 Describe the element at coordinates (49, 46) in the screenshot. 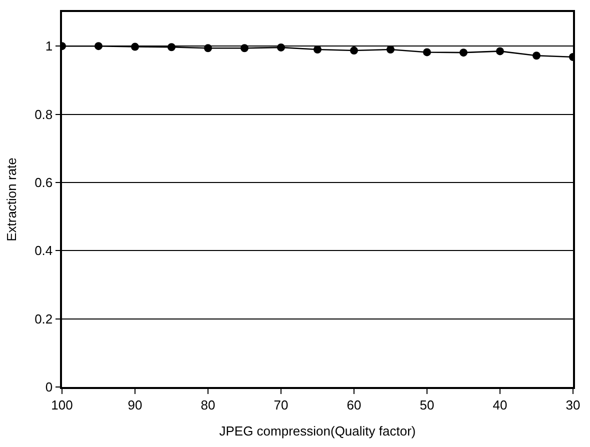

I see `y-tick-label: 1` at that location.